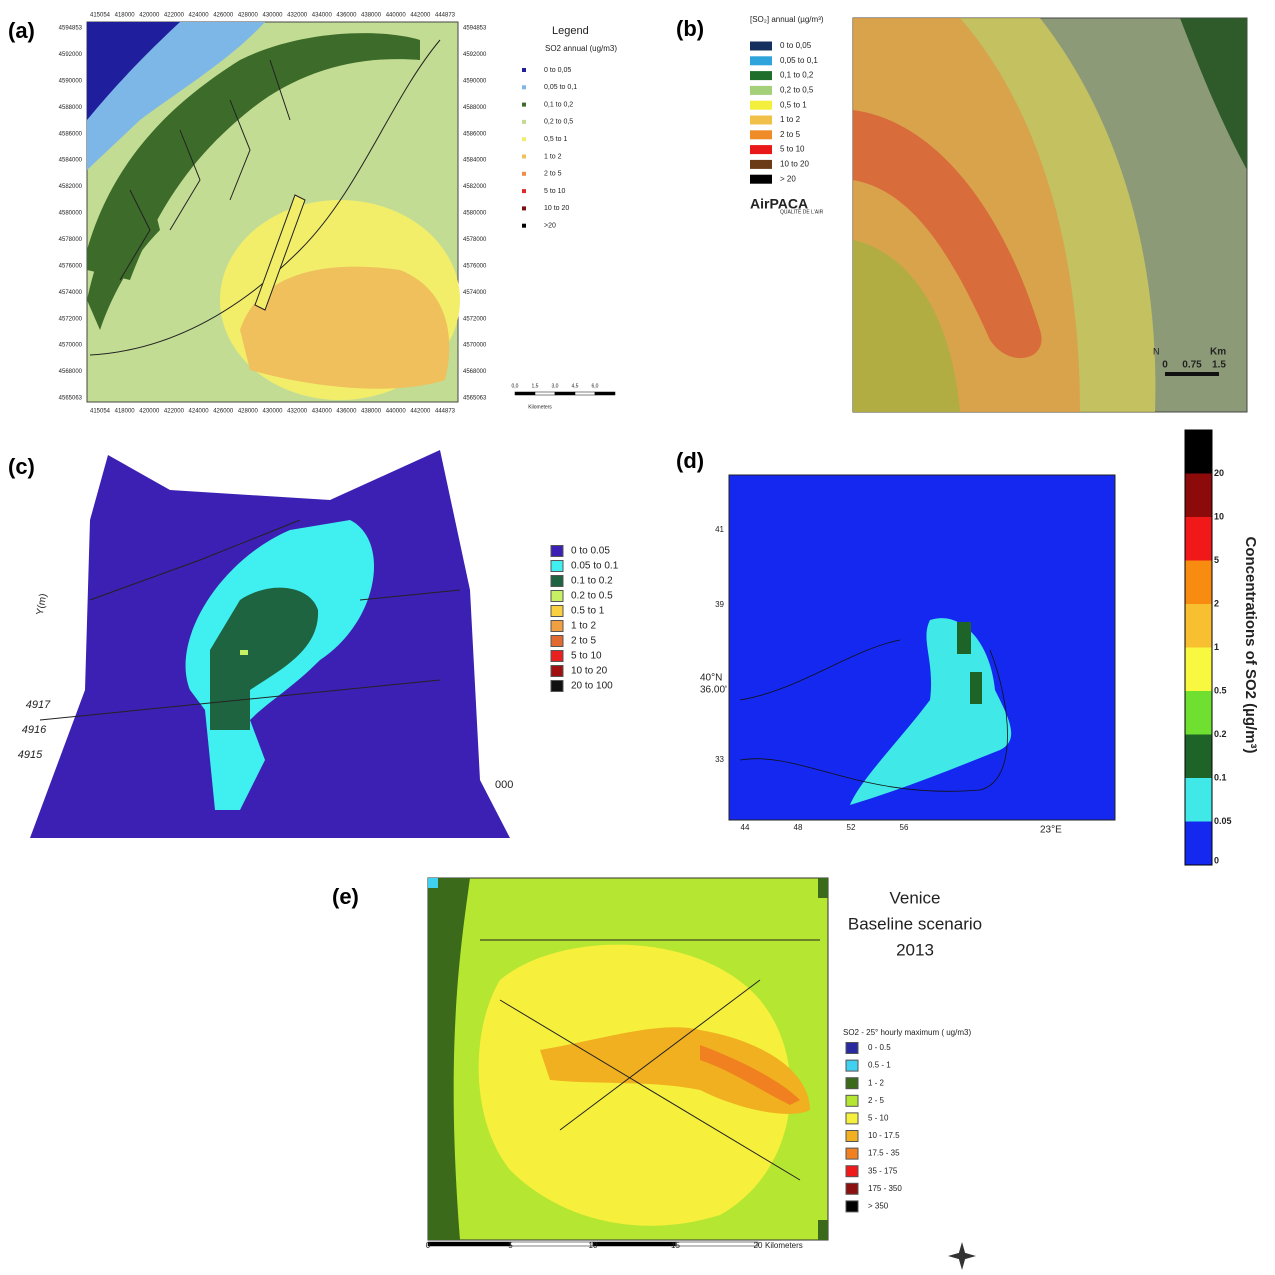 The image size is (1275, 1275). I want to click on y-tick-label: 4565063, so click(475, 399).